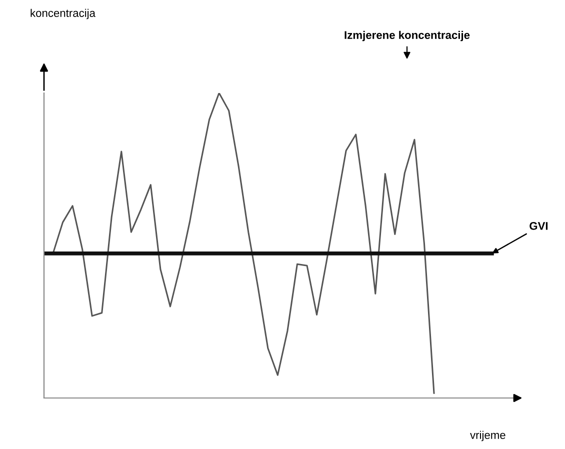  What do you see at coordinates (539, 226) in the screenshot?
I see `ref-line-label: GVI` at bounding box center [539, 226].